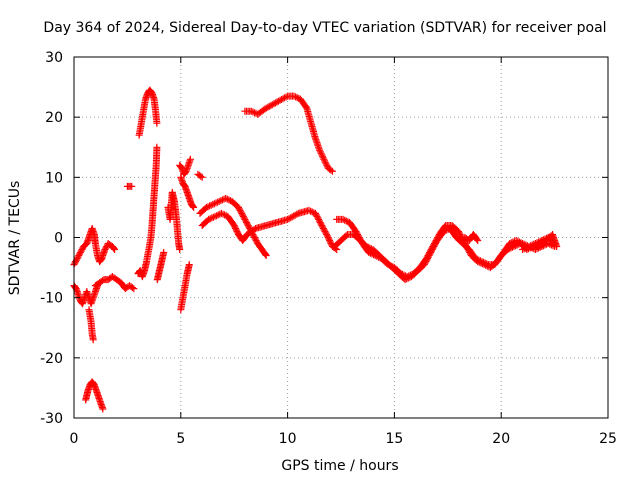  I want to click on series-segment-h, so click(148, 112).